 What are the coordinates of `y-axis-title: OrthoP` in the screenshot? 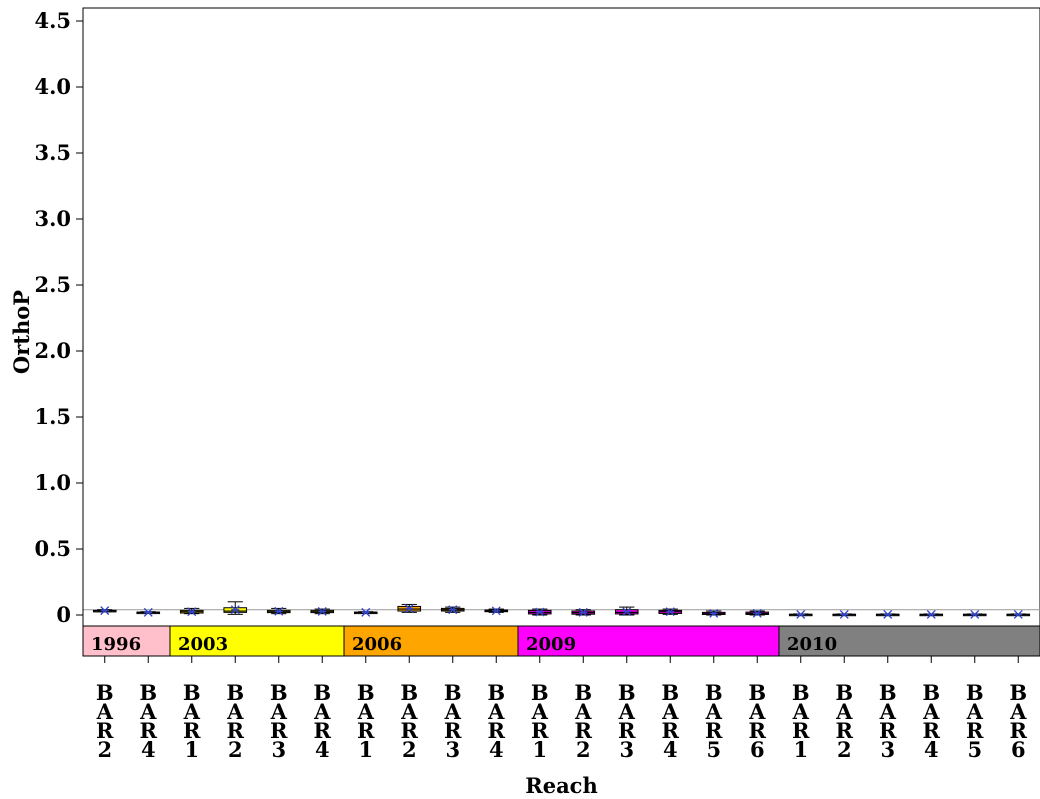 It's located at (21, 332).